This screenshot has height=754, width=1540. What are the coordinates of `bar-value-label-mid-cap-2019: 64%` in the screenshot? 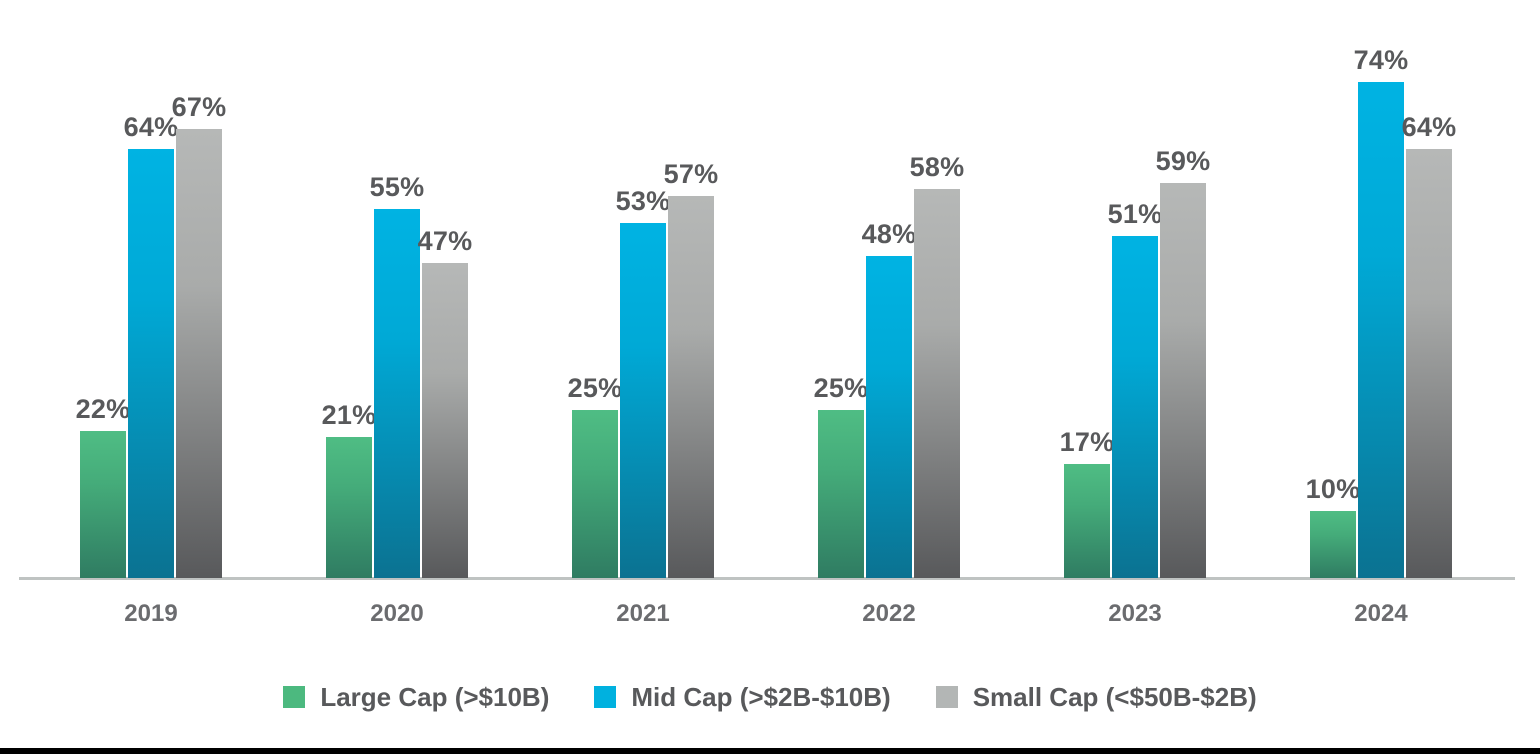 It's located at (151, 127).